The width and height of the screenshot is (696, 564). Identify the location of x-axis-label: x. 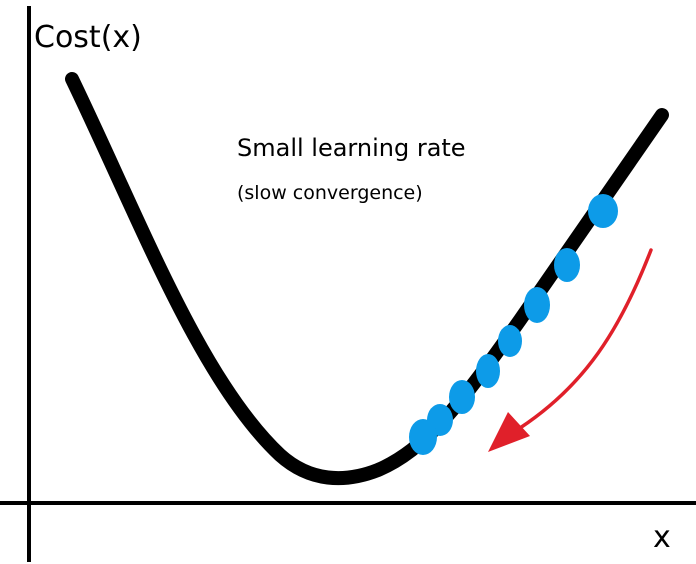
(662, 537).